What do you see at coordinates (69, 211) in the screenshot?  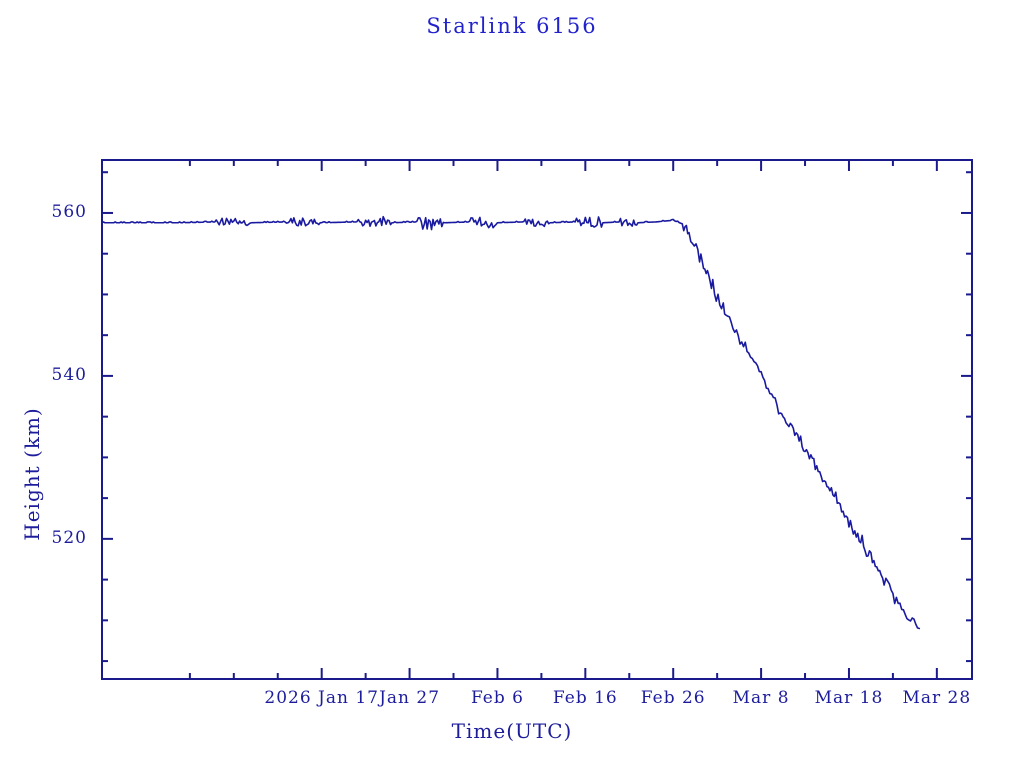 I see `y-tick-label: 560` at bounding box center [69, 211].